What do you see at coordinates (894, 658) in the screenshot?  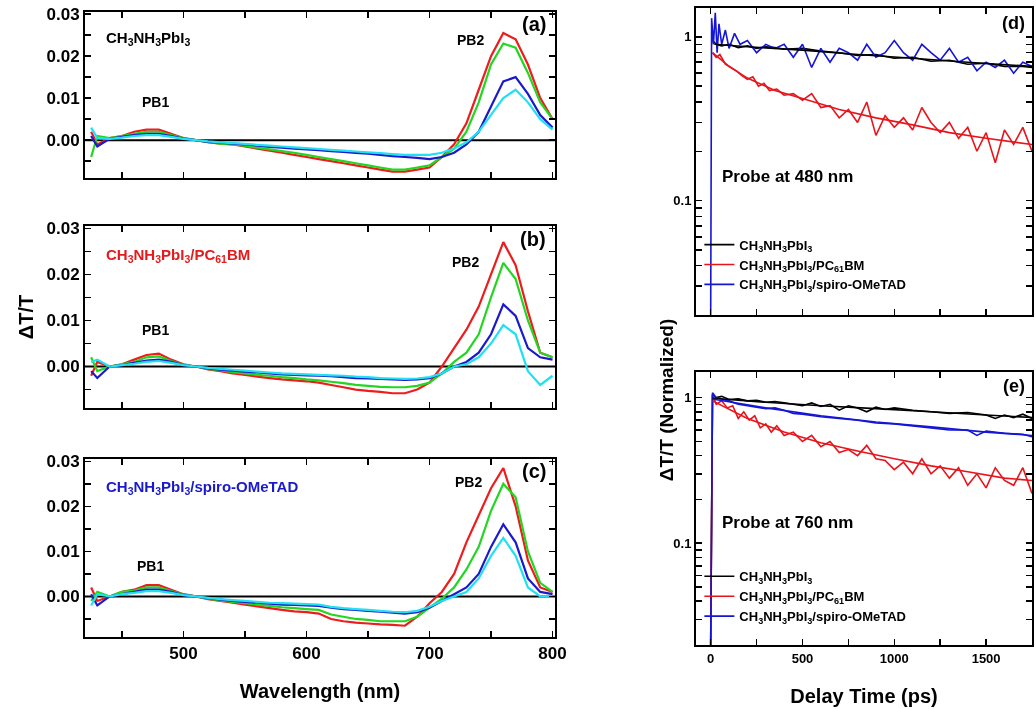 I see `x-tick-label: 1000` at bounding box center [894, 658].